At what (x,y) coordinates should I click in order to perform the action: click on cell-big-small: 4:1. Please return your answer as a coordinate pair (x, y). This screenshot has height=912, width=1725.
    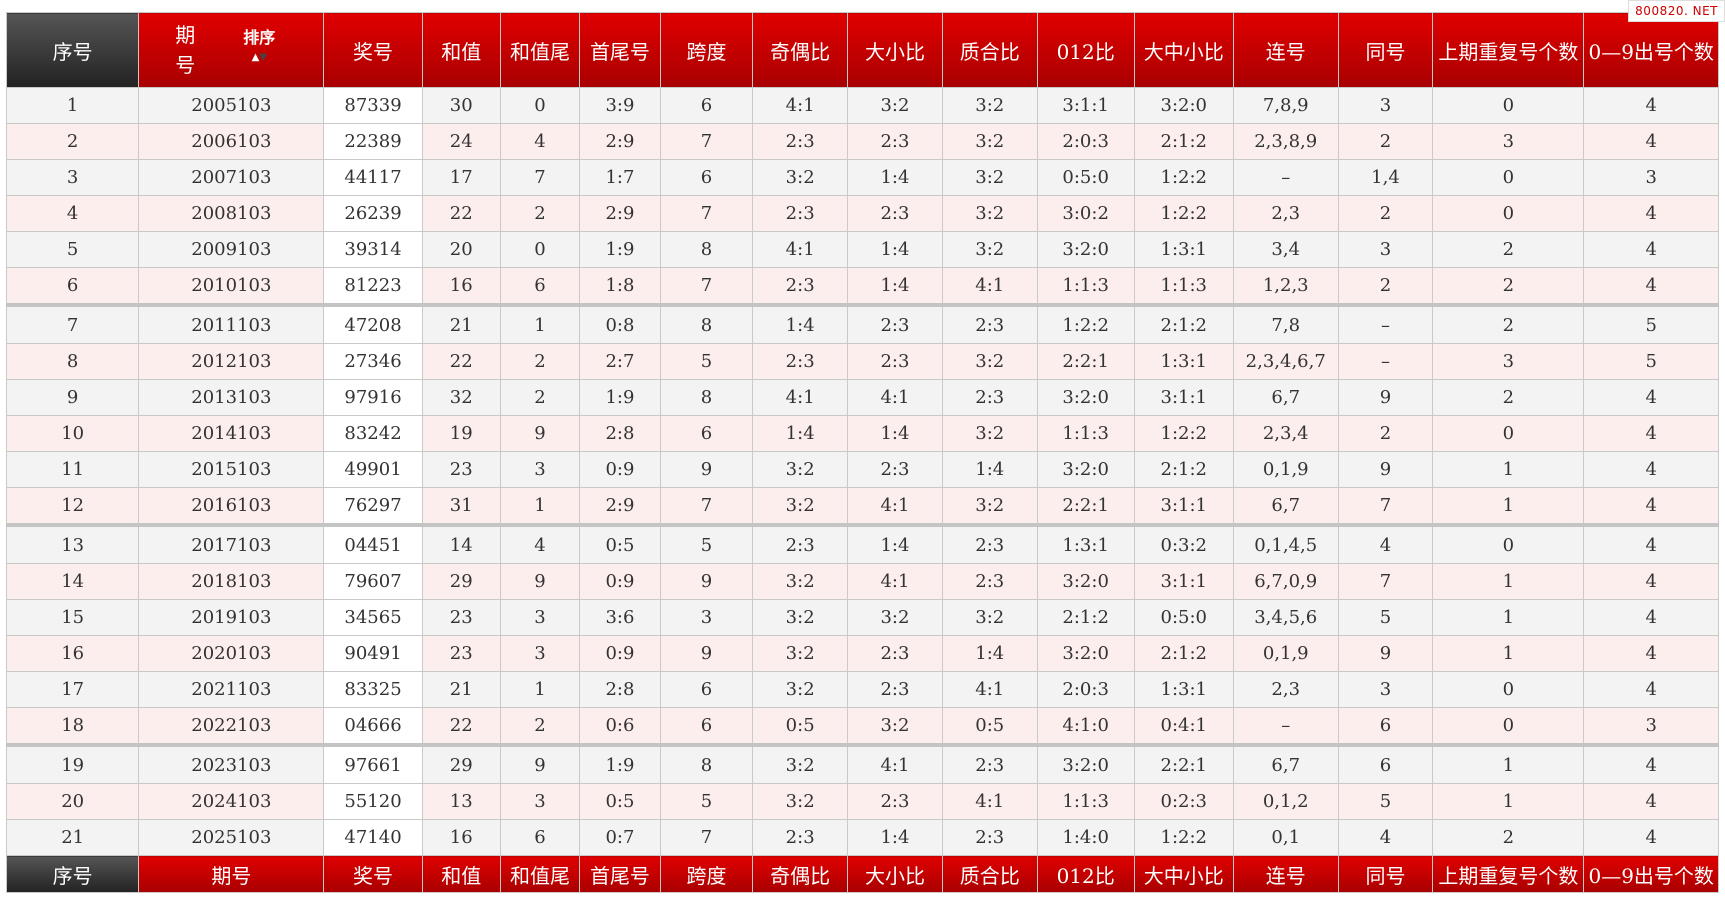
    Looking at the image, I should click on (895, 581).